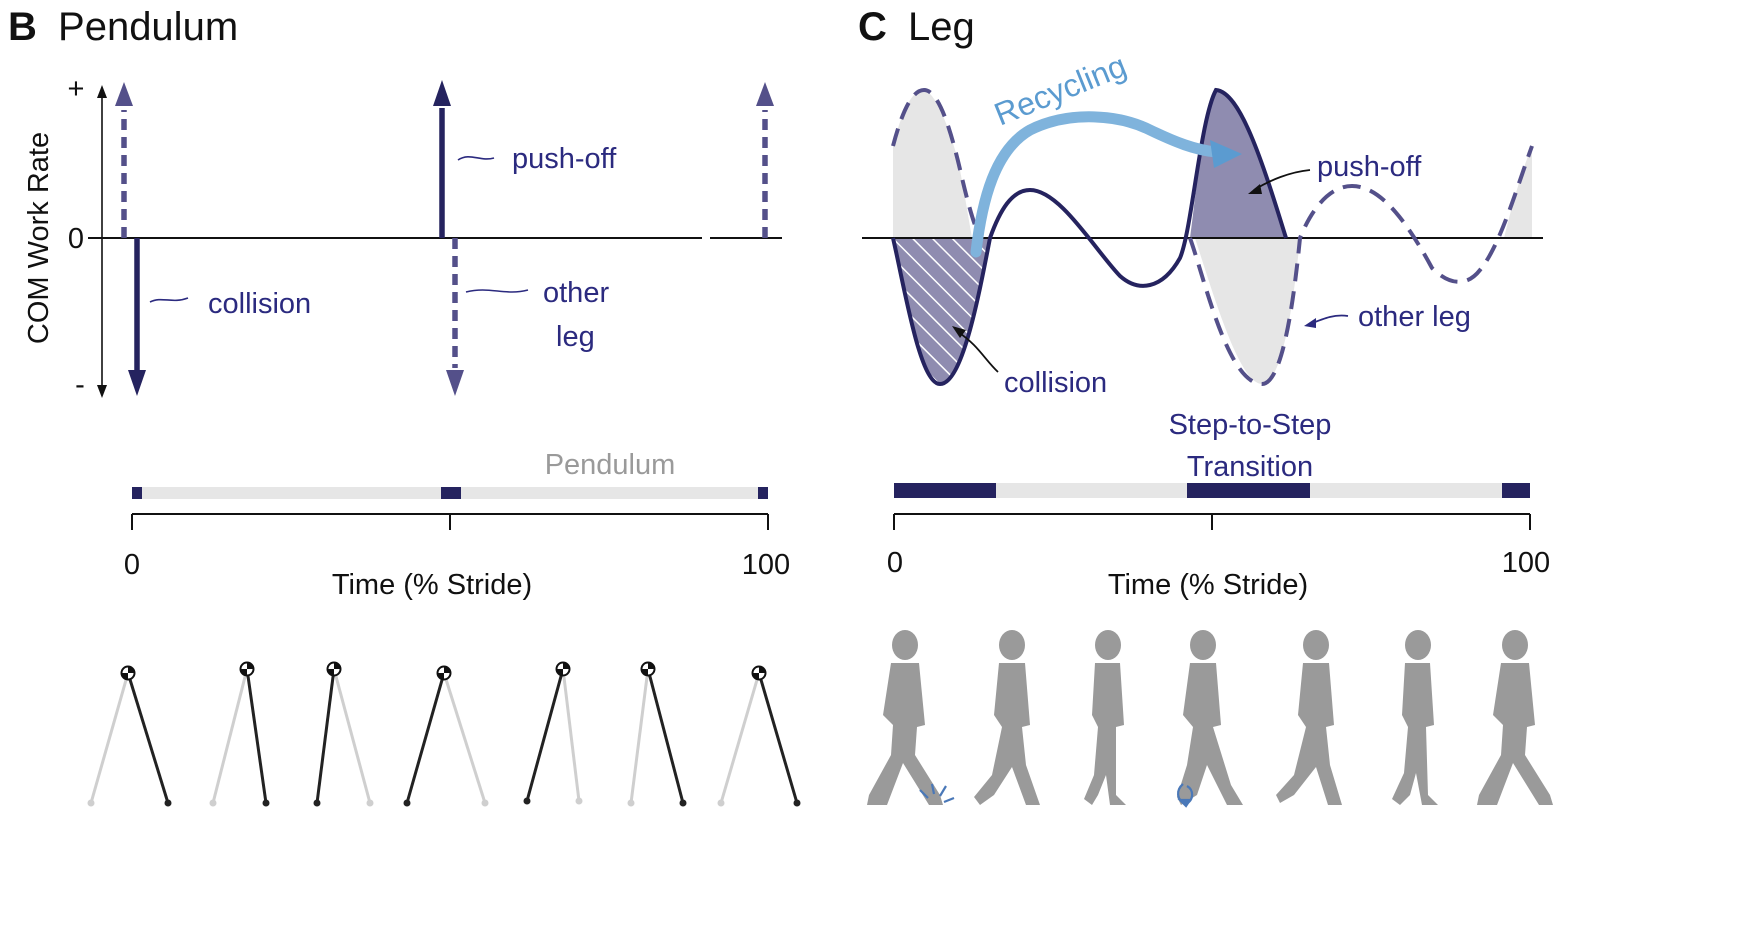  I want to click on y-plus-label: +, so click(76, 89).